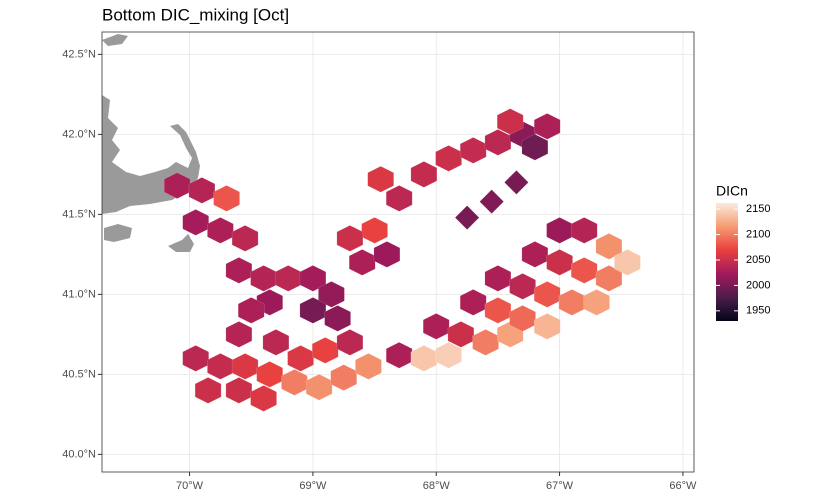 The image size is (840, 500). Describe the element at coordinates (79, 374) in the screenshot. I see `y-tick-label: 40.5°N` at that location.